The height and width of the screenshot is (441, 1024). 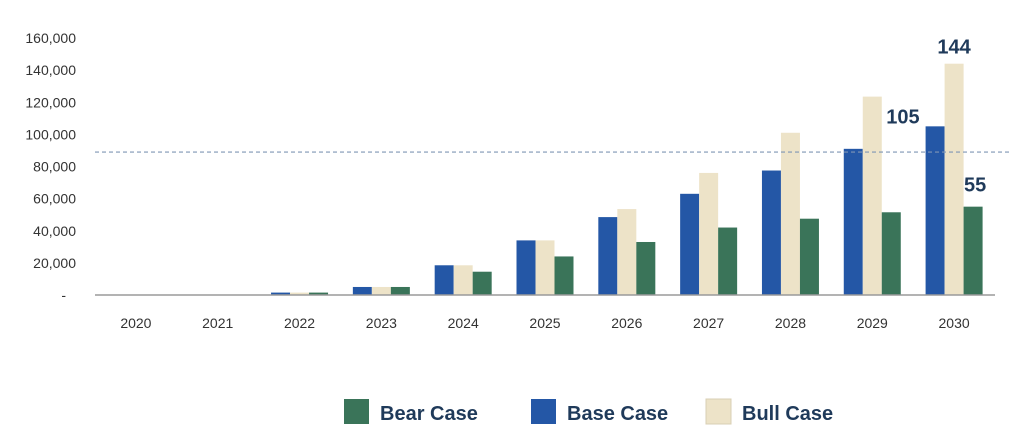 I want to click on x-tick-label: 2022, so click(x=299, y=323).